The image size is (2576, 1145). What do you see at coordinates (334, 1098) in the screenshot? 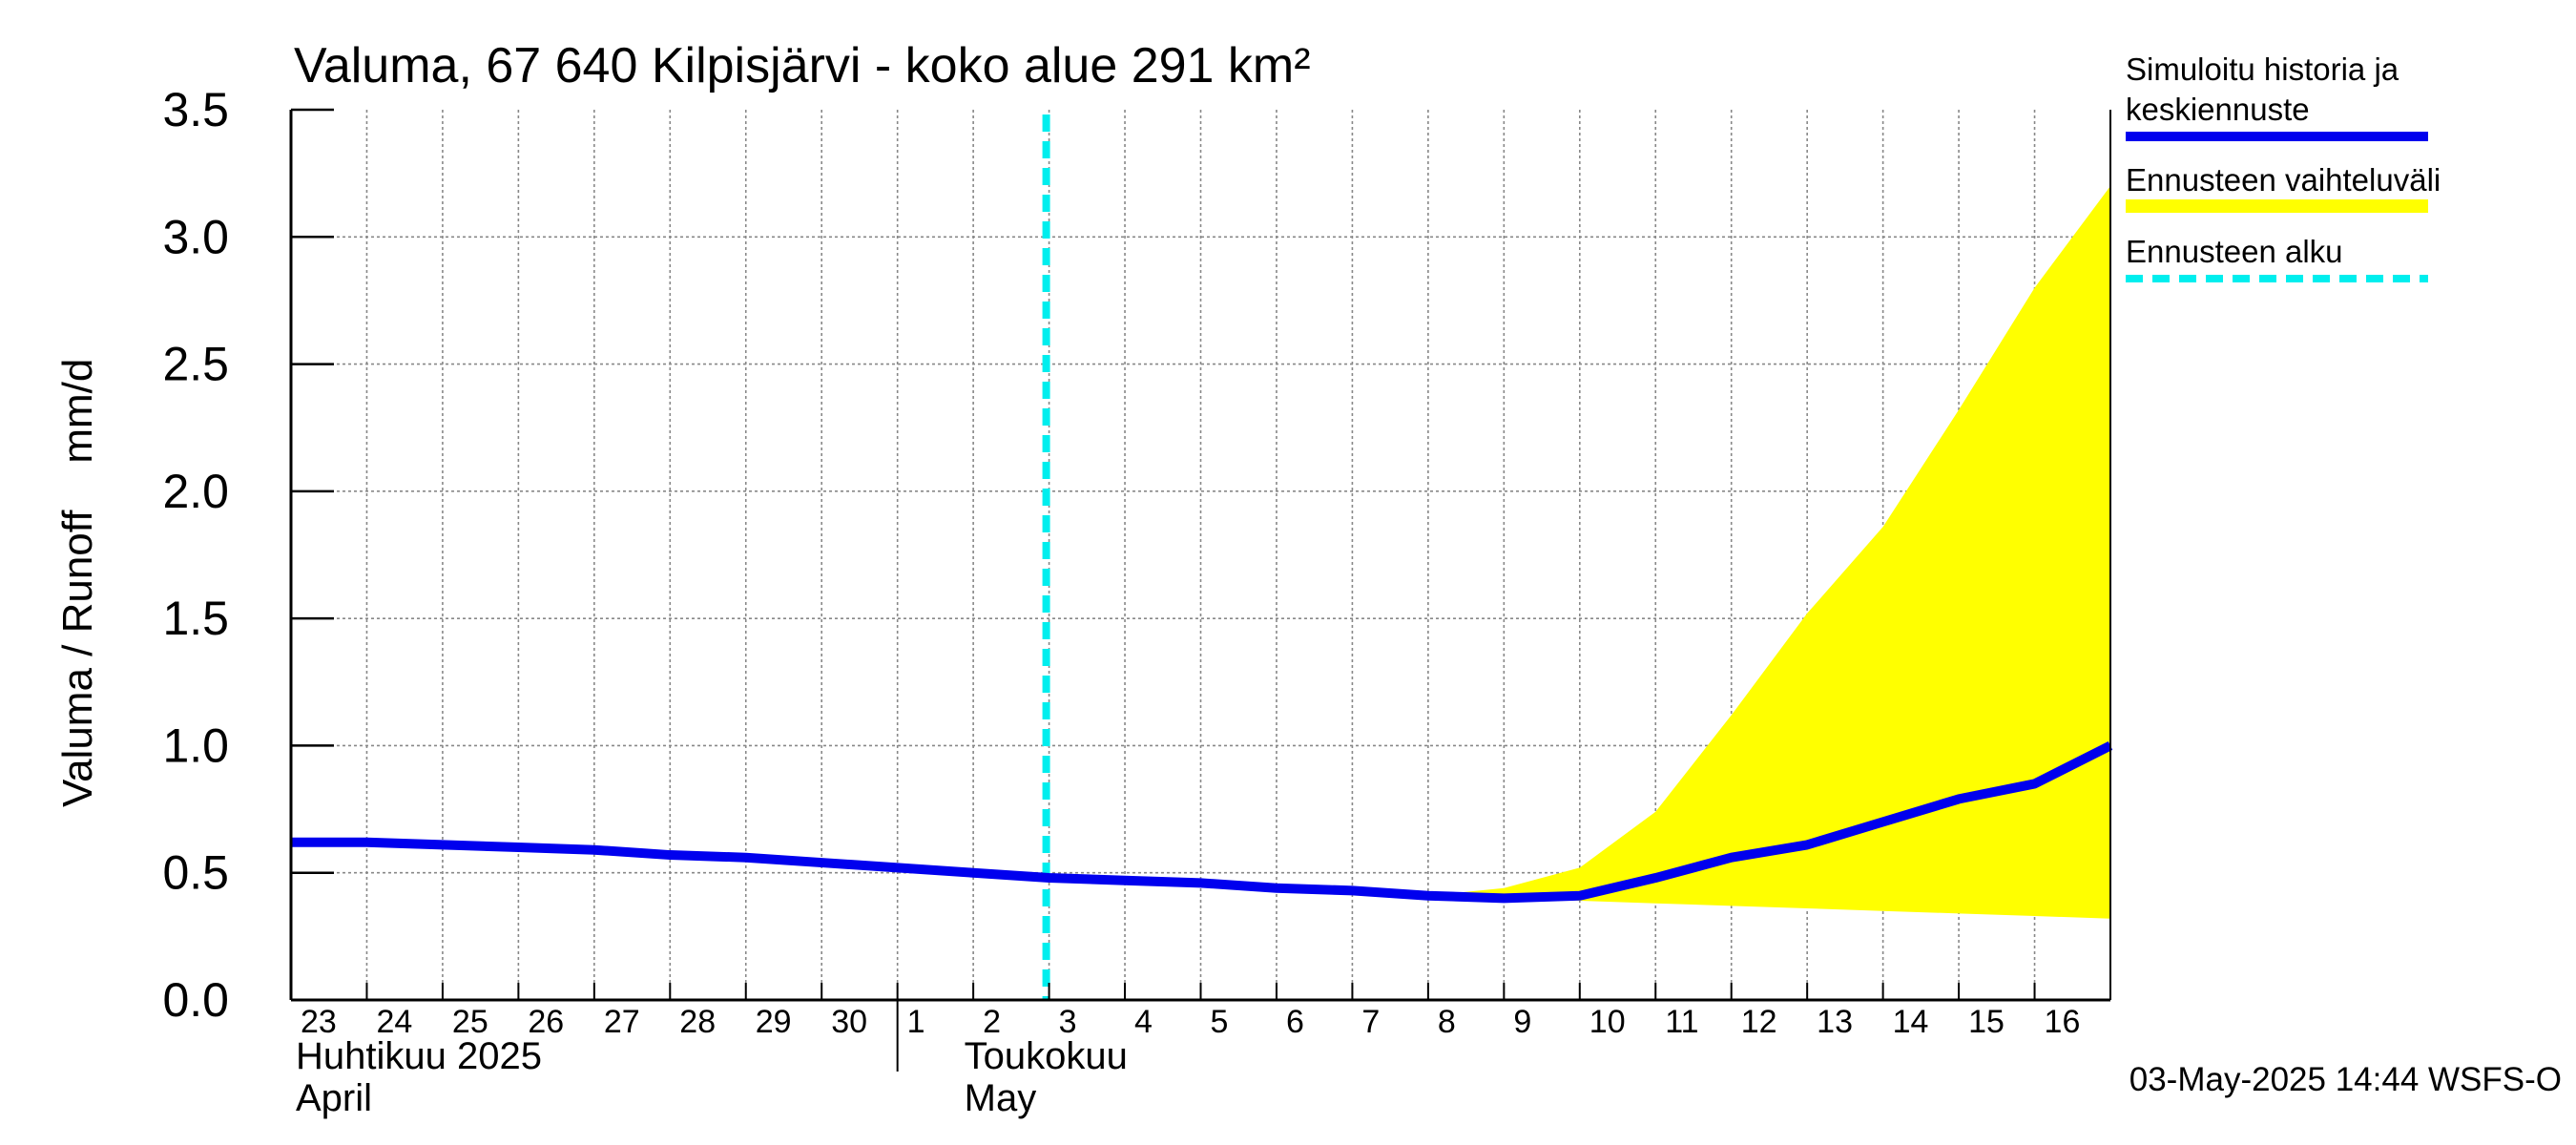
I see `month-label-en: April` at bounding box center [334, 1098].